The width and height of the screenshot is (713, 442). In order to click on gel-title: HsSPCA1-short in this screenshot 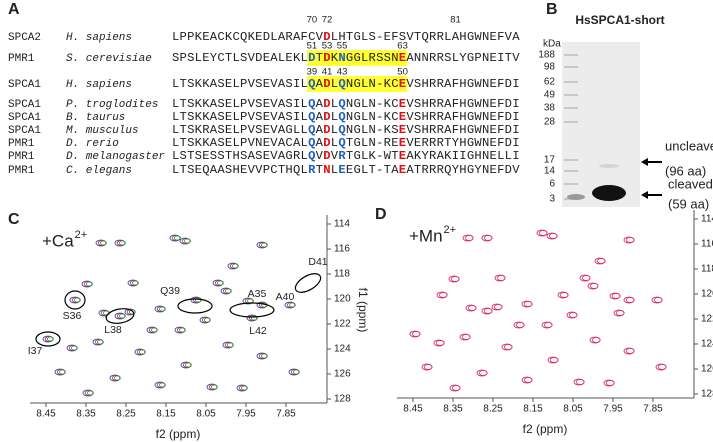, I will do `click(619, 20)`.